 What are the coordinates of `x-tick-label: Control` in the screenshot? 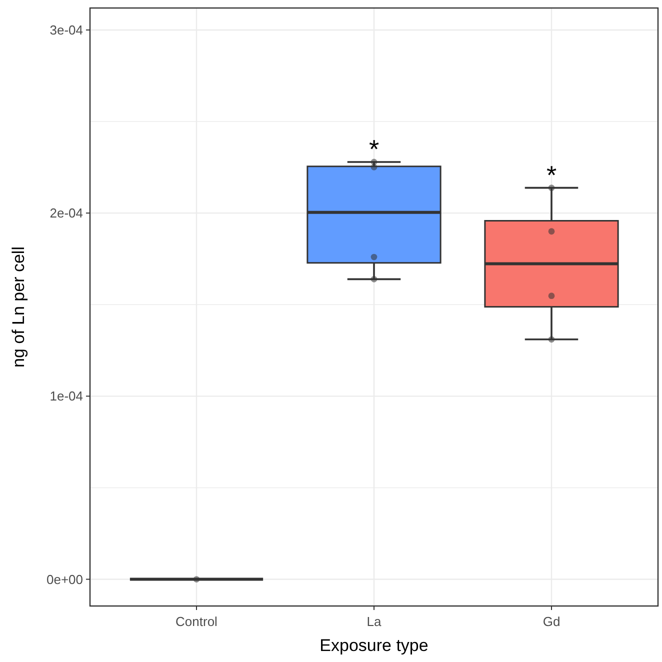 It's located at (197, 621).